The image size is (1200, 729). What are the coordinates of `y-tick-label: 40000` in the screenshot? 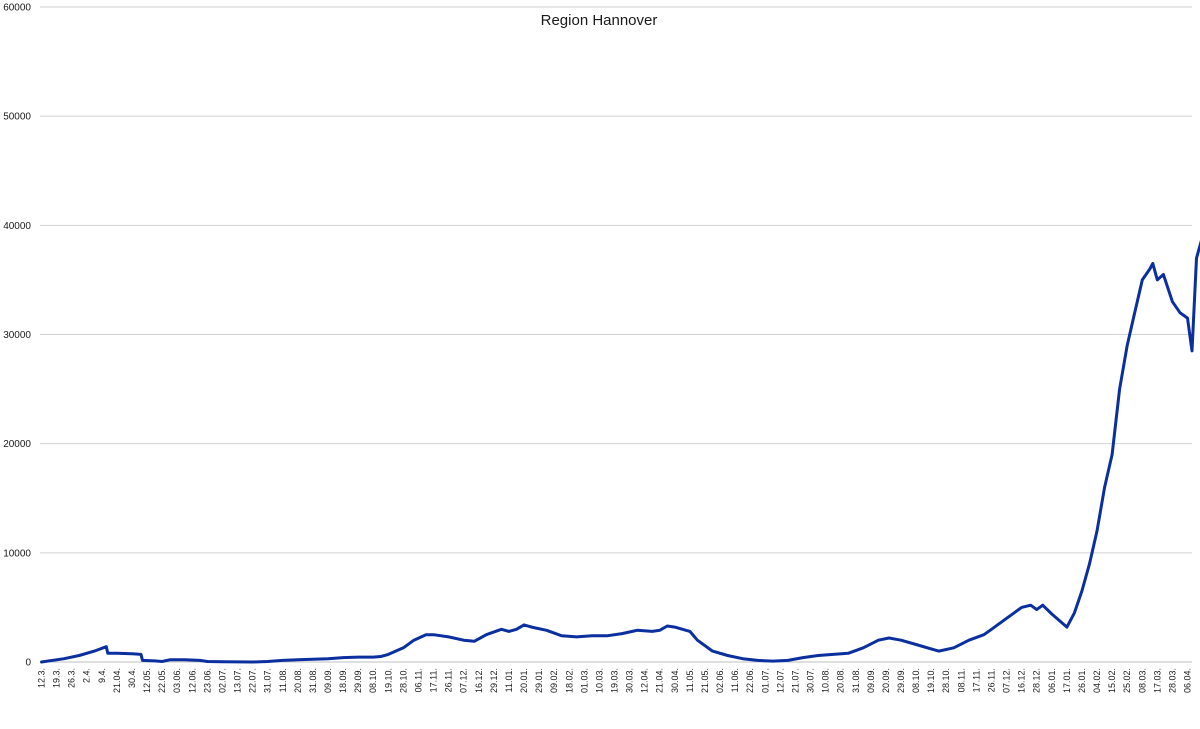 It's located at (17, 226).